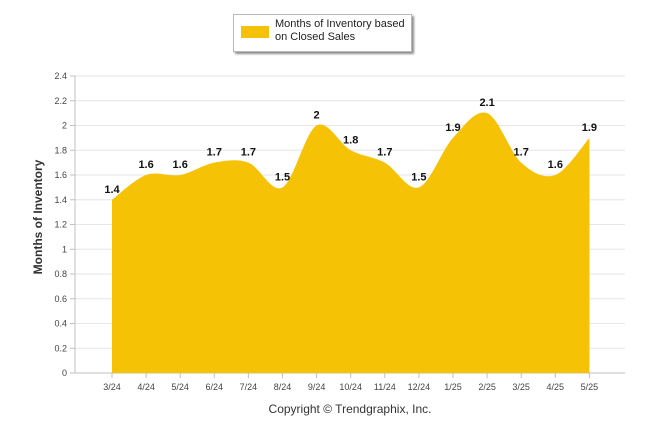  I want to click on x-tick-label: 4/25, so click(556, 387).